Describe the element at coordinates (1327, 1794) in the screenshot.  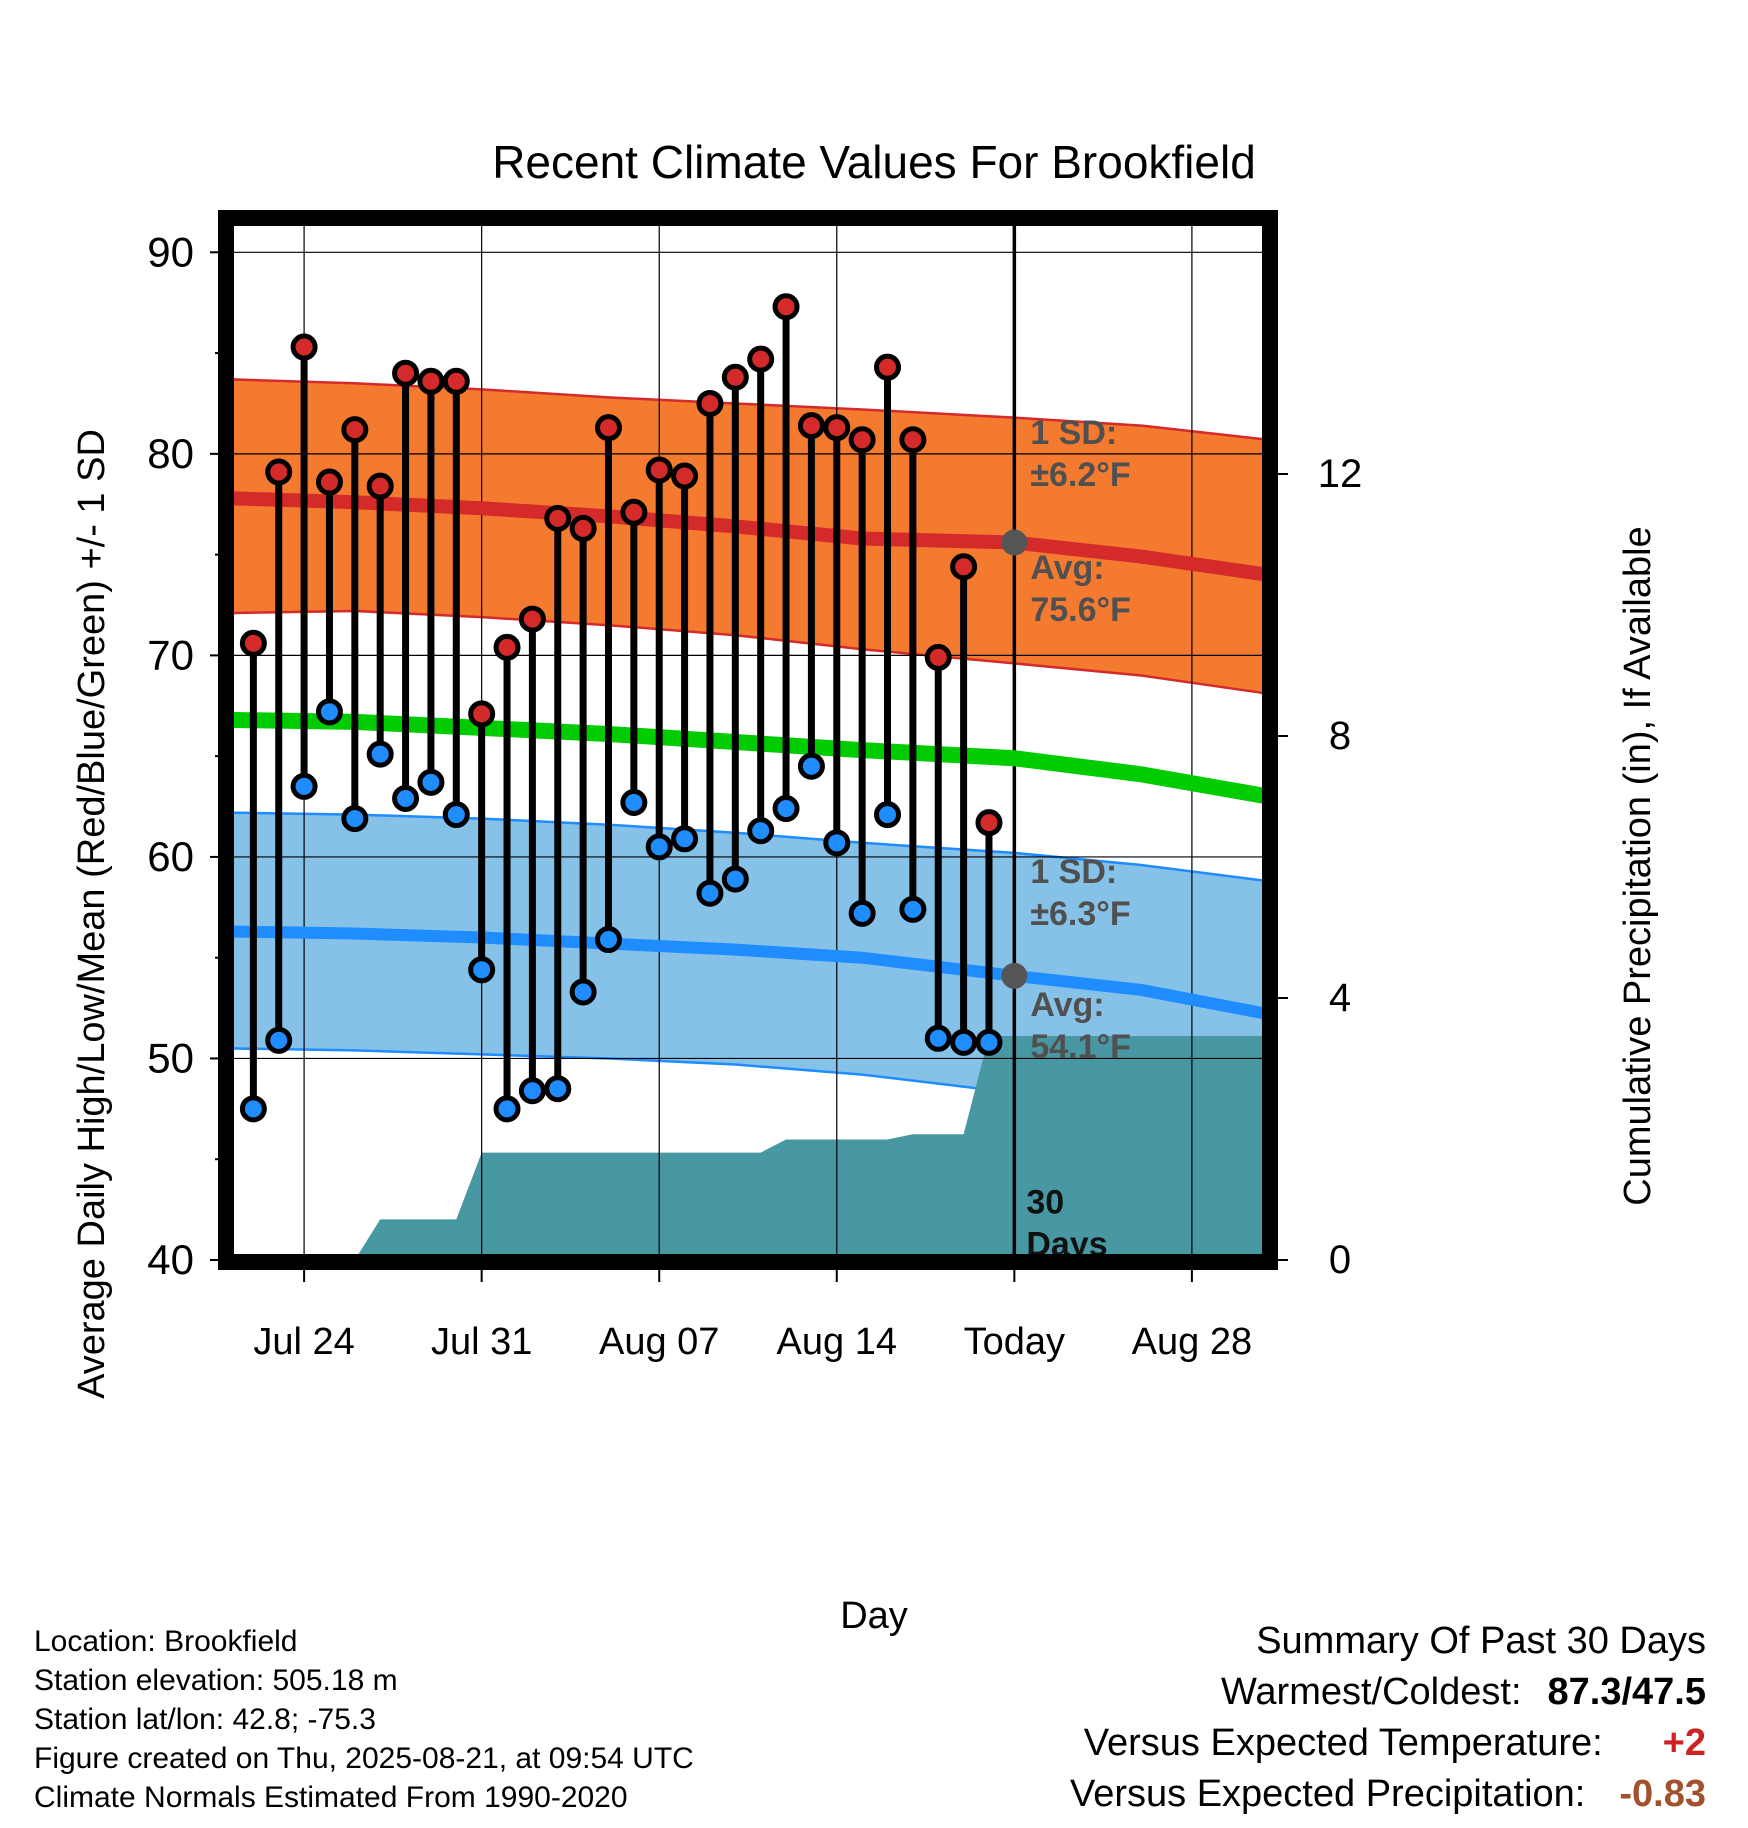
I see `precip-label: Versus Expected Precipitation:` at that location.